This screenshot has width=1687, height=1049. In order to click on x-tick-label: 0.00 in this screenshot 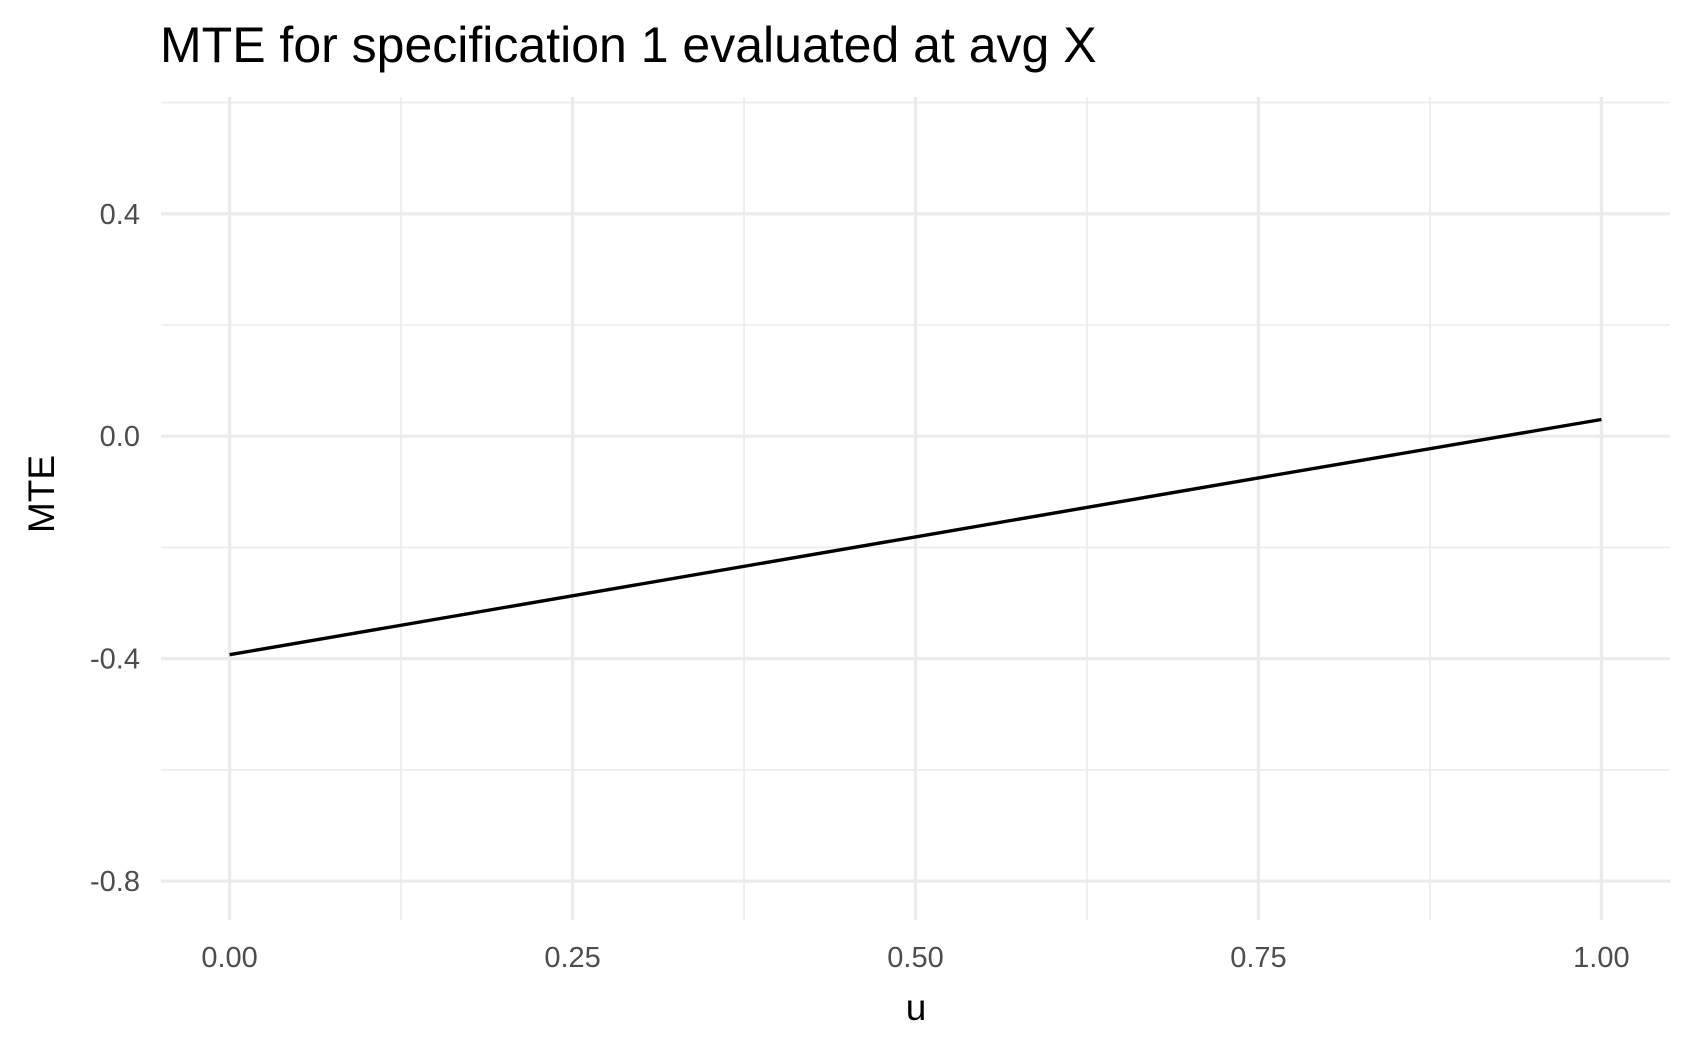, I will do `click(229, 958)`.